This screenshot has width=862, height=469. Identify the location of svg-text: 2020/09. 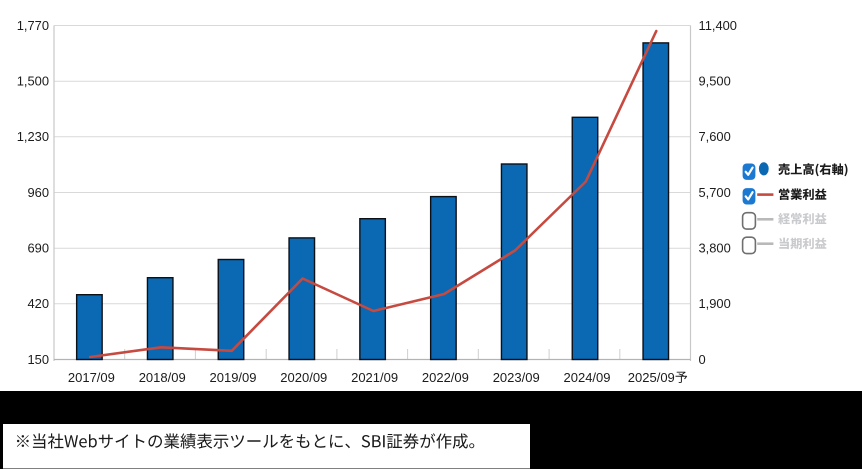
(303, 377).